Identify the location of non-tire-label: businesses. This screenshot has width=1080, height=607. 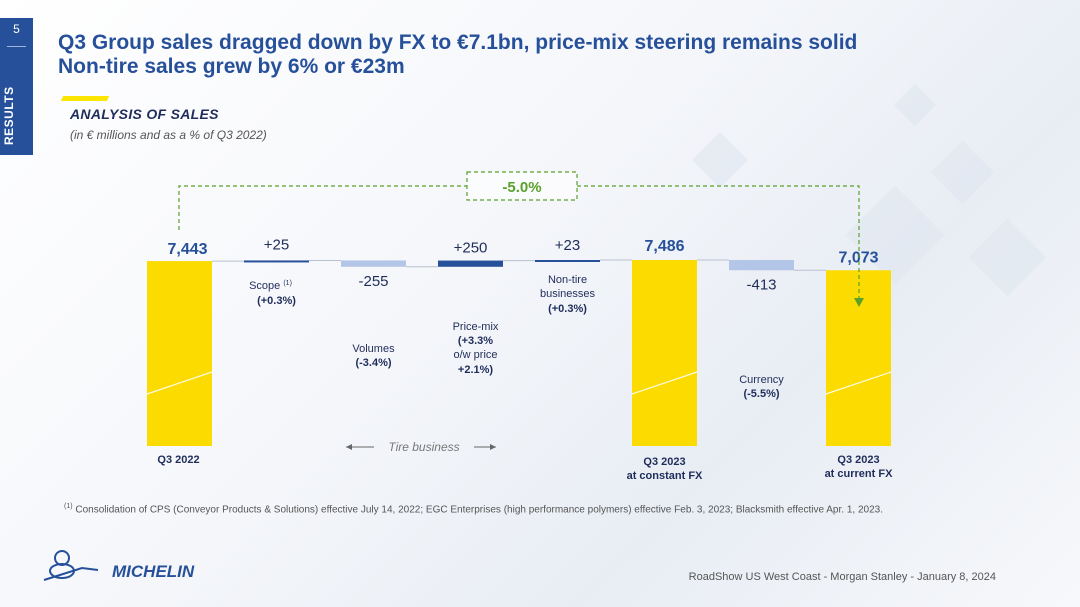
(568, 294).